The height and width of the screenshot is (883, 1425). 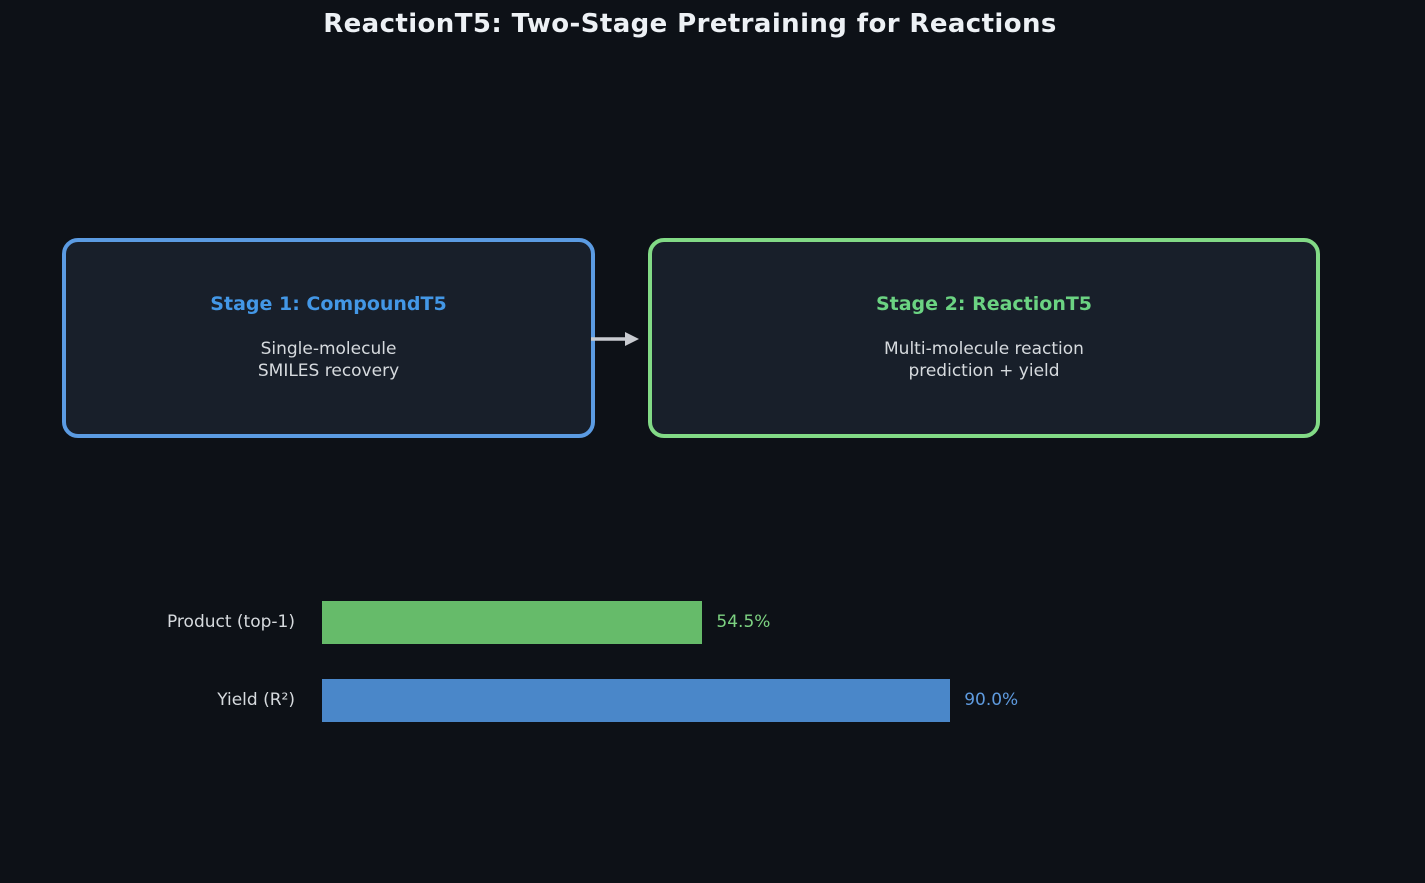 What do you see at coordinates (632, 339) in the screenshot?
I see `flow-arrow-head` at bounding box center [632, 339].